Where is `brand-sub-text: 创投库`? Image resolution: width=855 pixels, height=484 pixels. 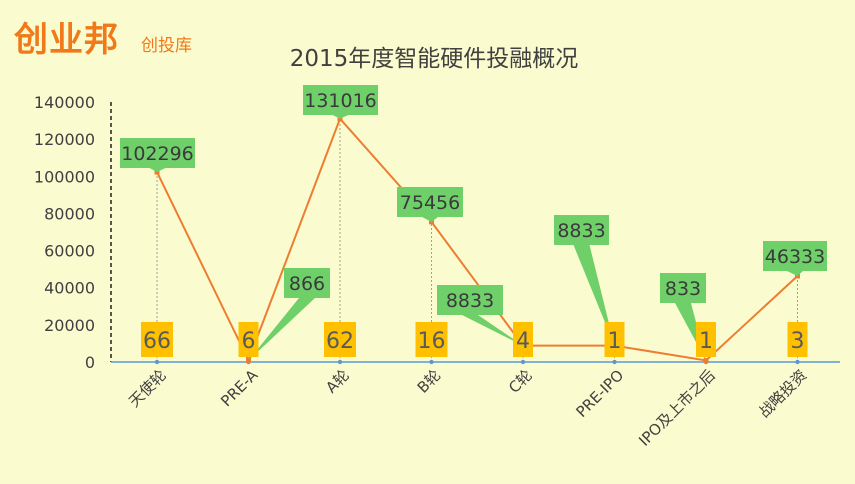 brand-sub-text: 创投库 is located at coordinates (166, 46).